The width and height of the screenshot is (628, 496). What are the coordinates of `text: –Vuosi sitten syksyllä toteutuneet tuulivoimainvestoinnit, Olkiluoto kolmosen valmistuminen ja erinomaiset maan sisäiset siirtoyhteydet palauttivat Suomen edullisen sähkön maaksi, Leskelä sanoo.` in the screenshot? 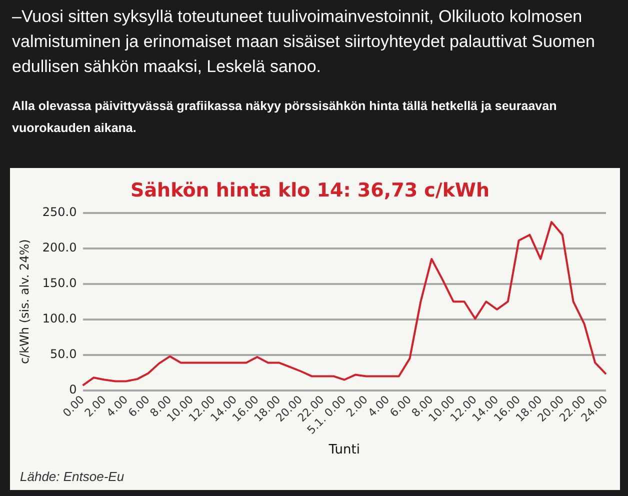 It's located at (304, 42).